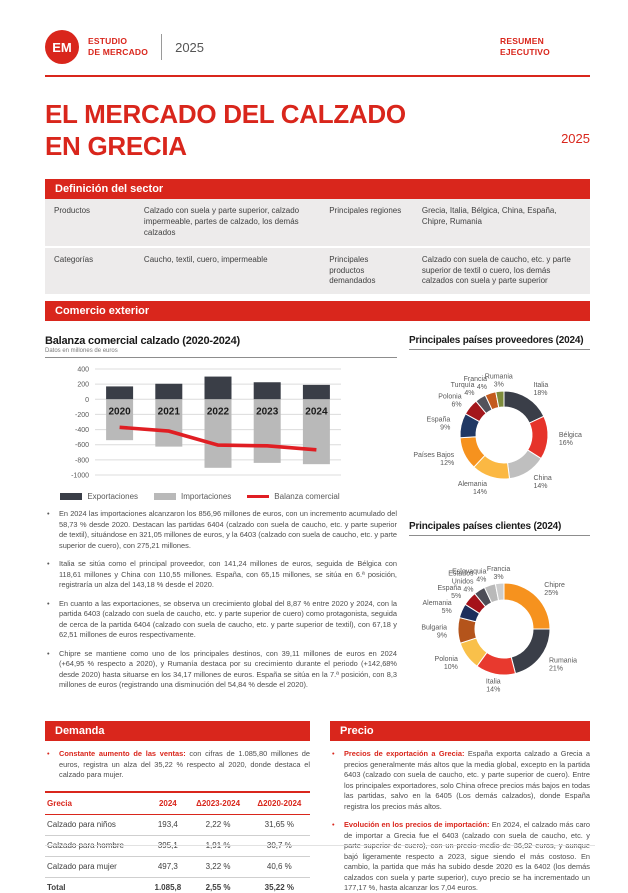 This screenshot has height=893, width=628. Describe the element at coordinates (279, 885) in the screenshot. I see `demand-table-cell: 35,22 %` at that location.